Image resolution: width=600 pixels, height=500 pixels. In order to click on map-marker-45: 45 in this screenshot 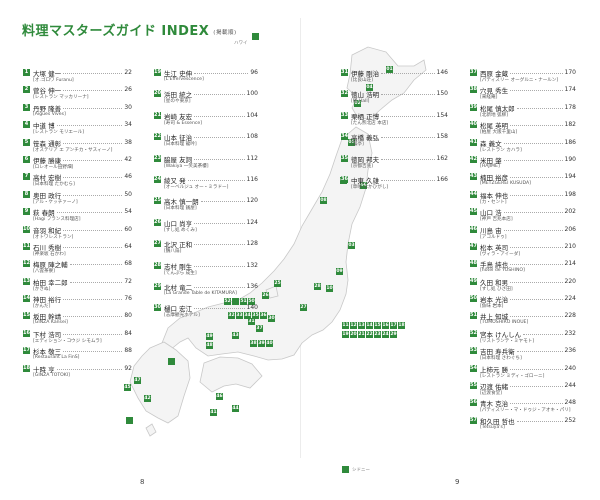, I will do `click(127, 387)`.